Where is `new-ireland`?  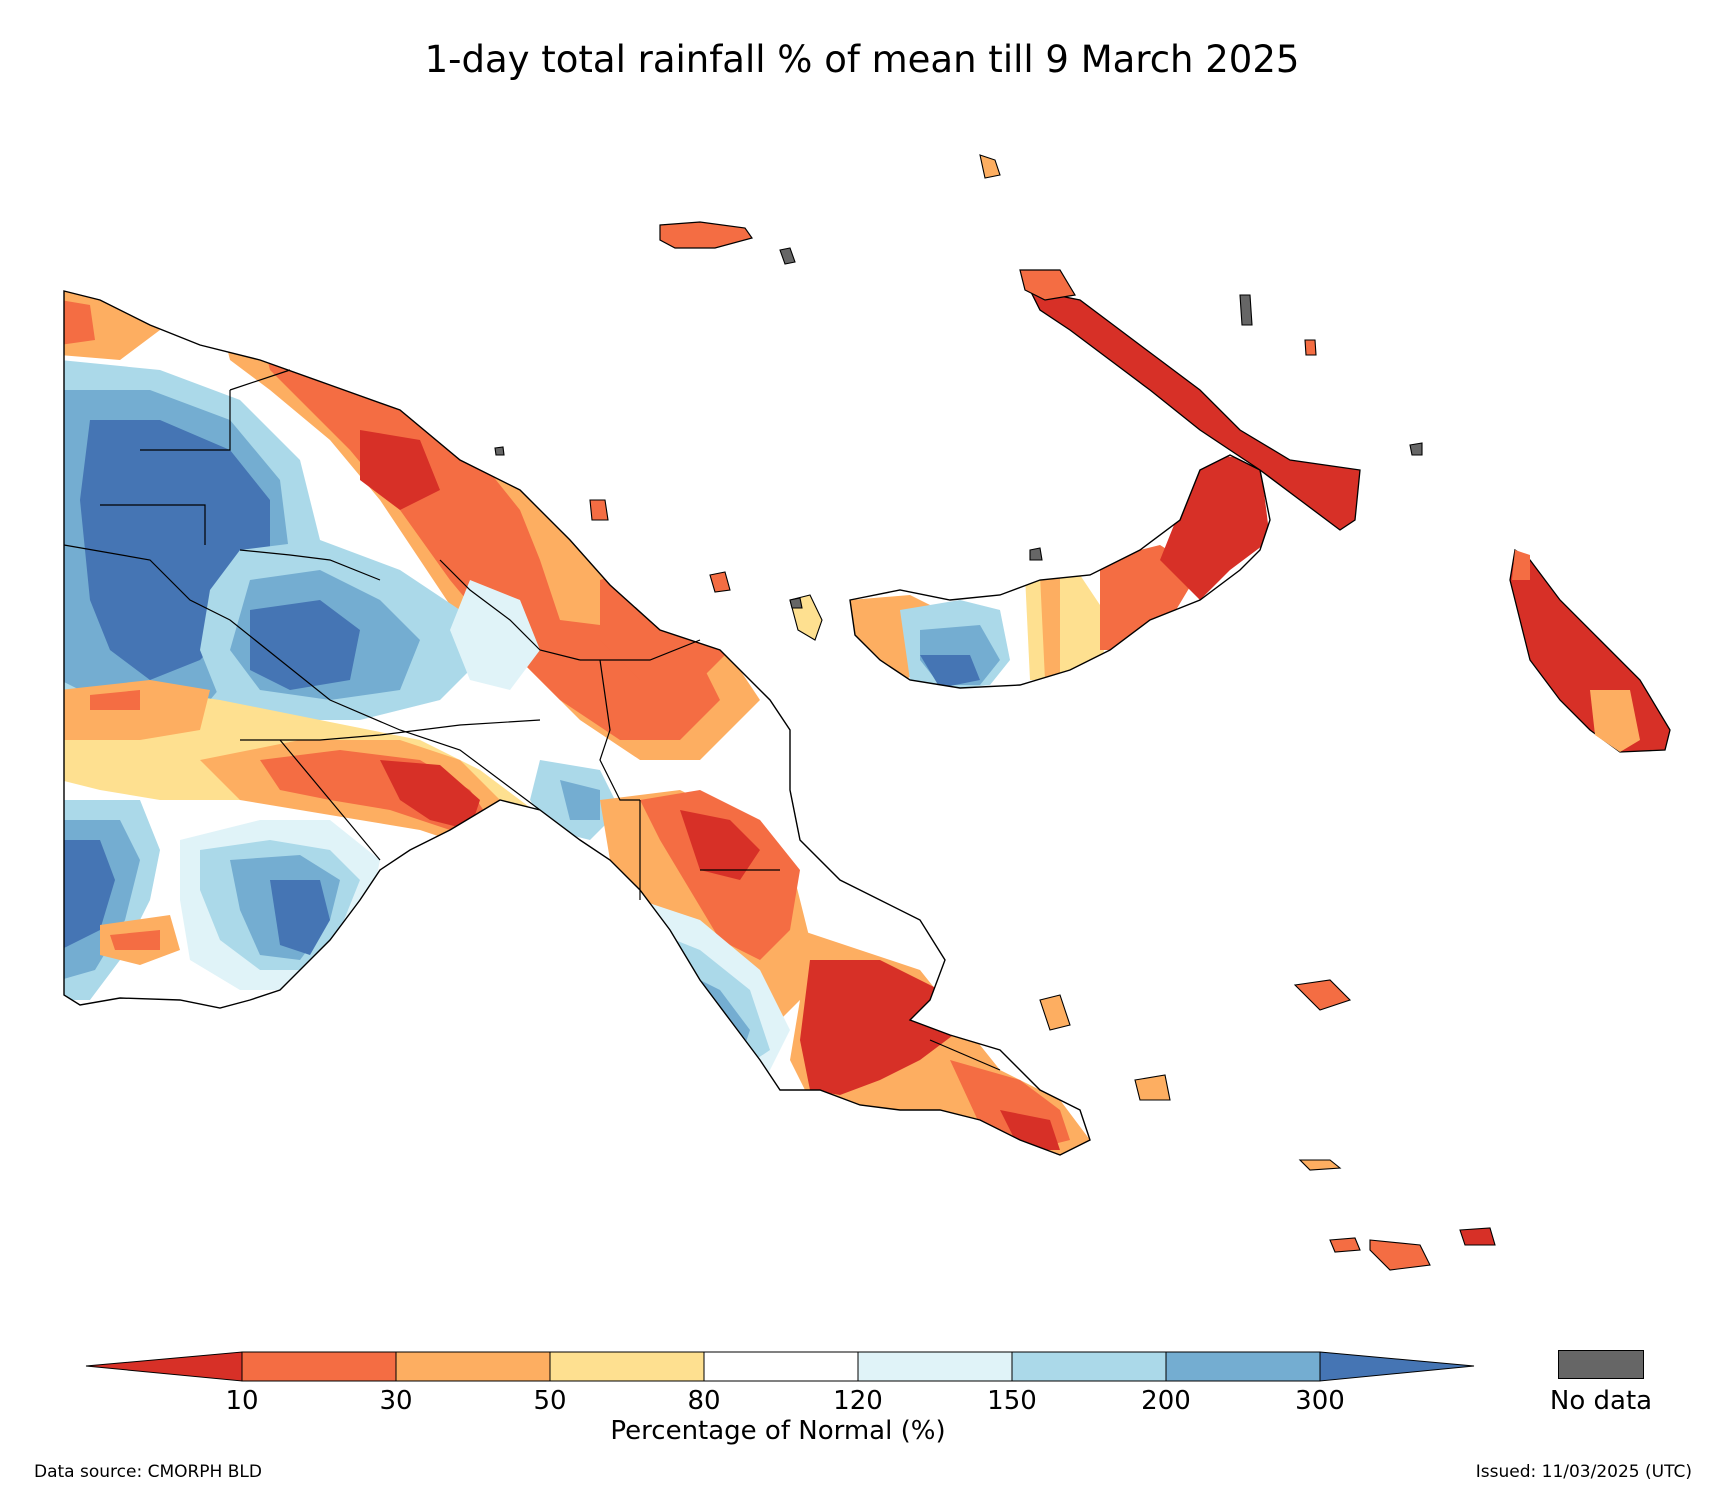 new-ireland is located at coordinates (1194, 410).